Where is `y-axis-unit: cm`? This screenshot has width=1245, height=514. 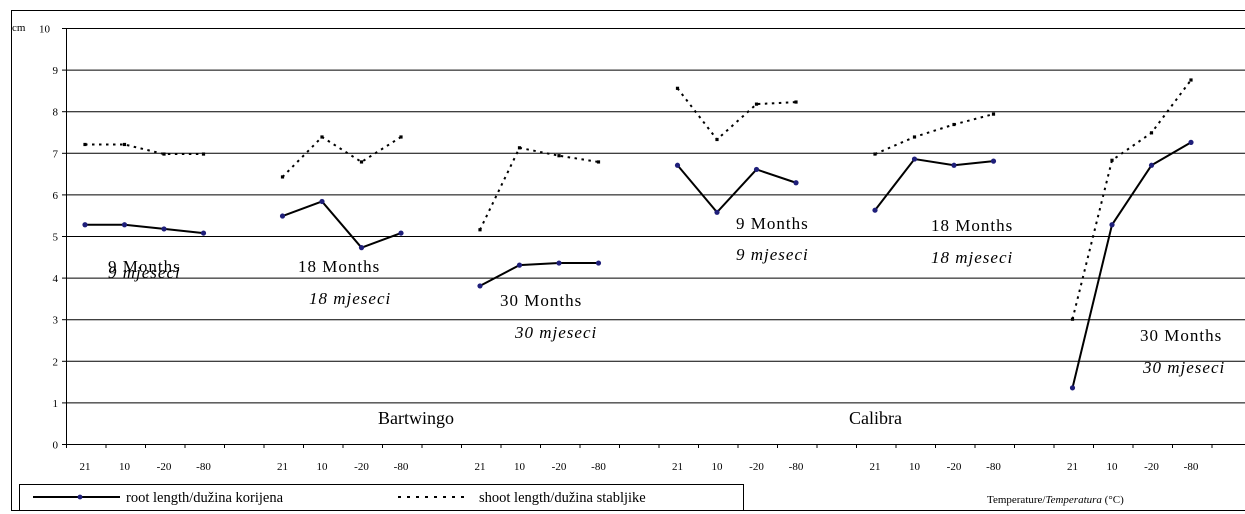 y-axis-unit: cm is located at coordinates (19, 28).